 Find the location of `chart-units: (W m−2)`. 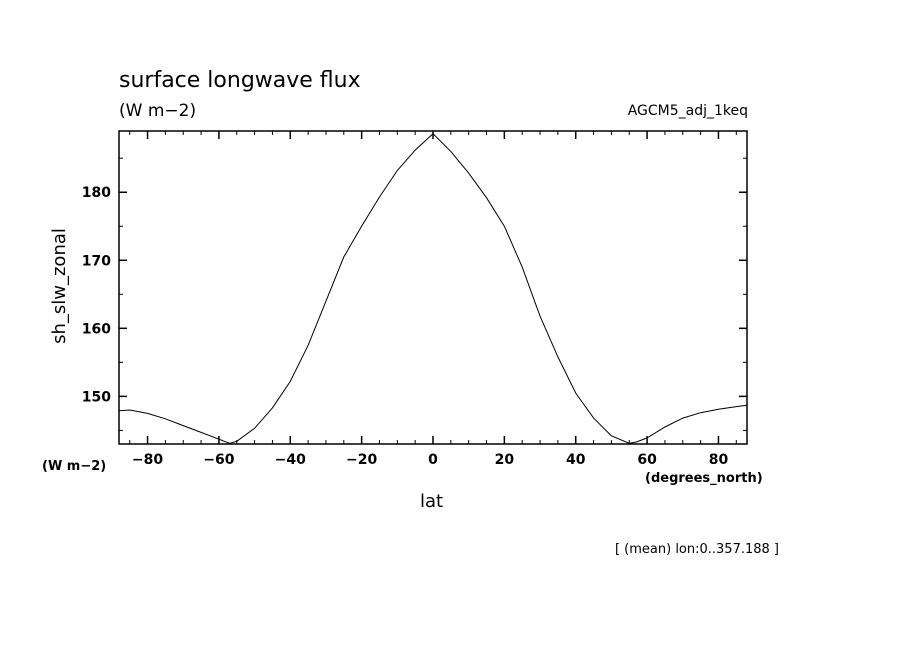

chart-units: (W m−2) is located at coordinates (158, 111).